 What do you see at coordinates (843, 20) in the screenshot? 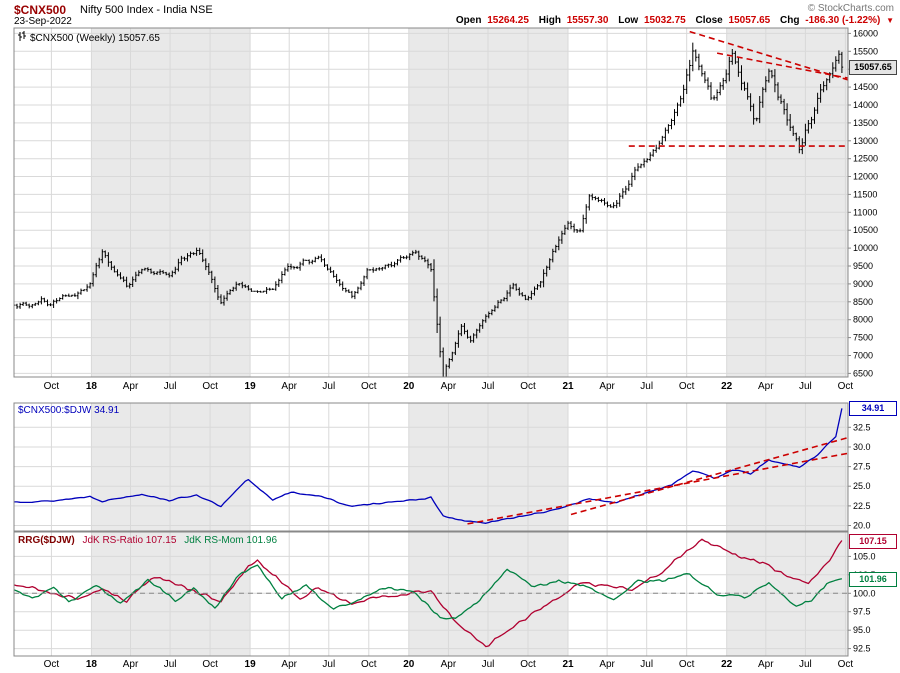
I see `quote-change-value: -186.30 (-1.22%)` at bounding box center [843, 20].